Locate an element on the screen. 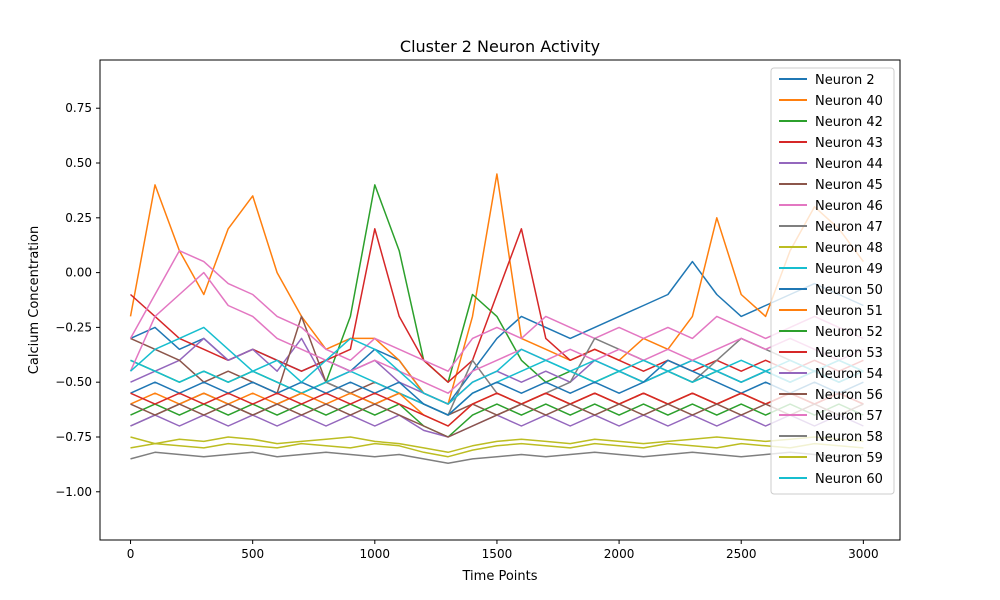 The image size is (1000, 600). y-tick-label: −0.50 is located at coordinates (73, 382).